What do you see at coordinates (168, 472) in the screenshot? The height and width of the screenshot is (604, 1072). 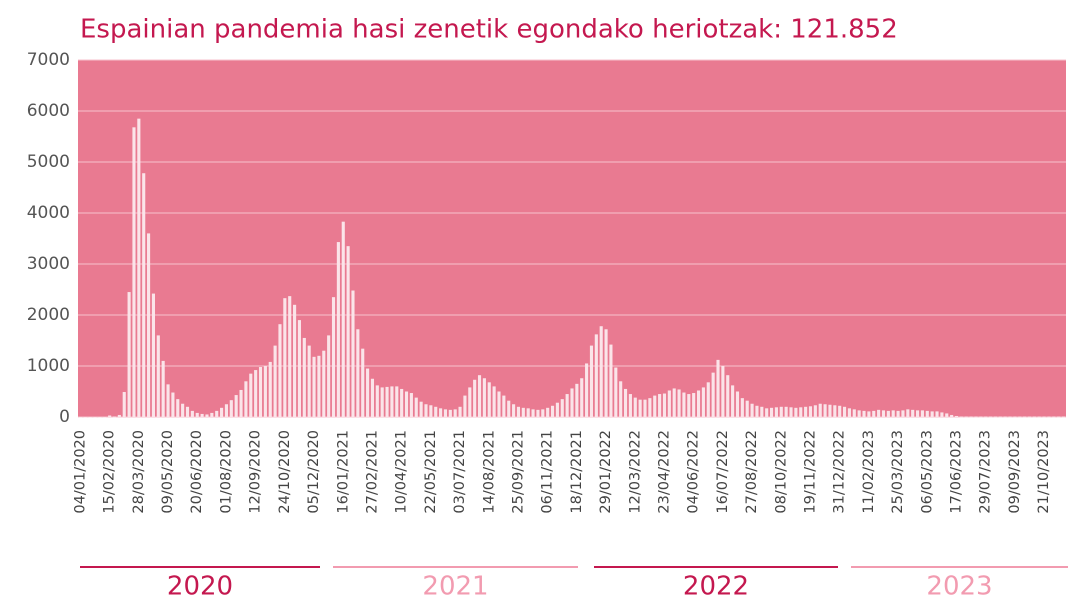 I see `x-tick-label: 09/05/2020` at bounding box center [168, 472].